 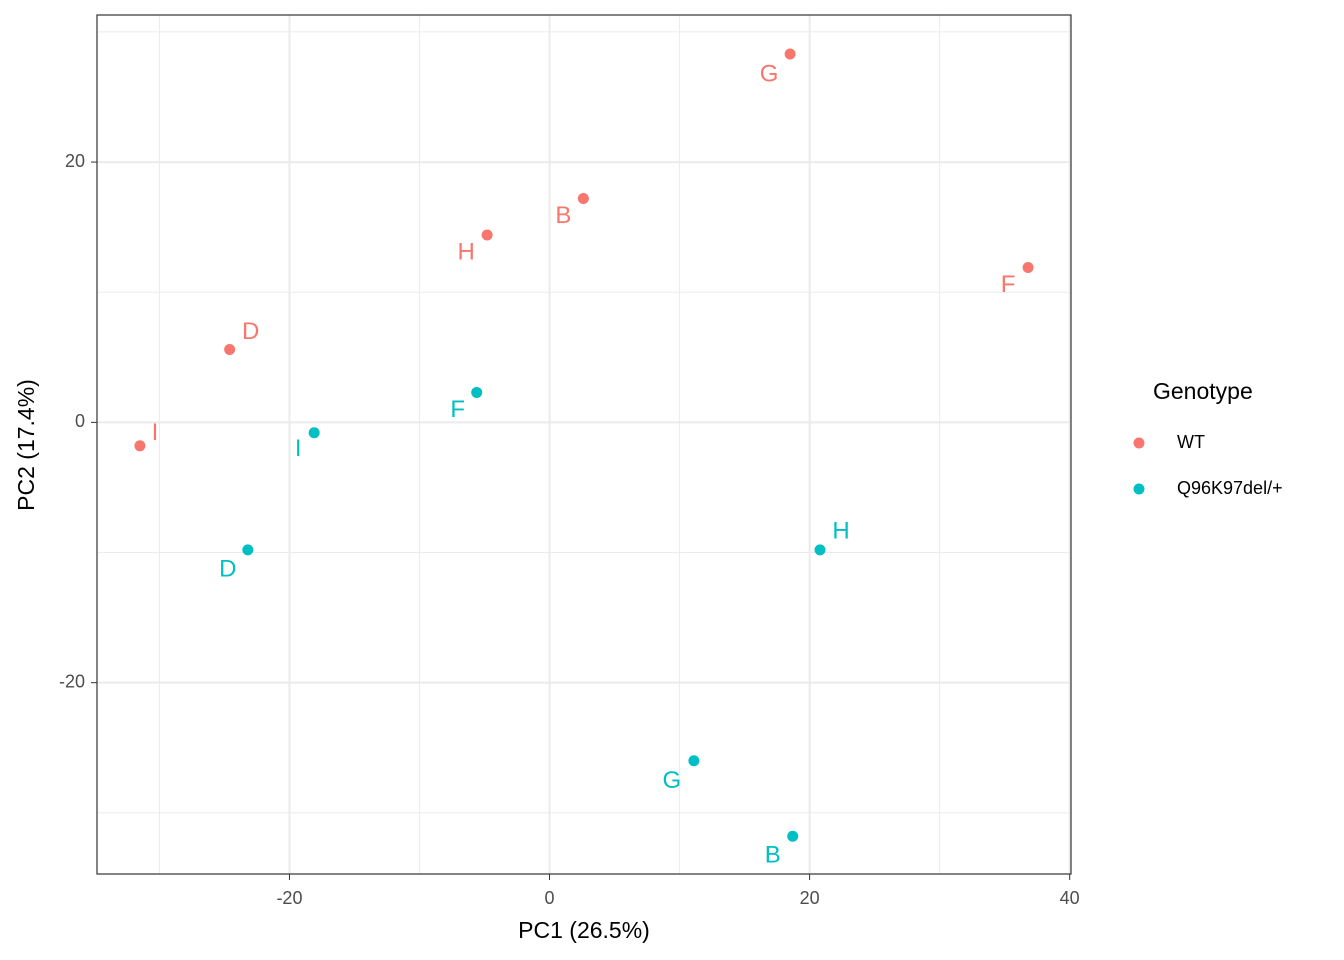 What do you see at coordinates (1191, 442) in the screenshot?
I see `legend-label: WT` at bounding box center [1191, 442].